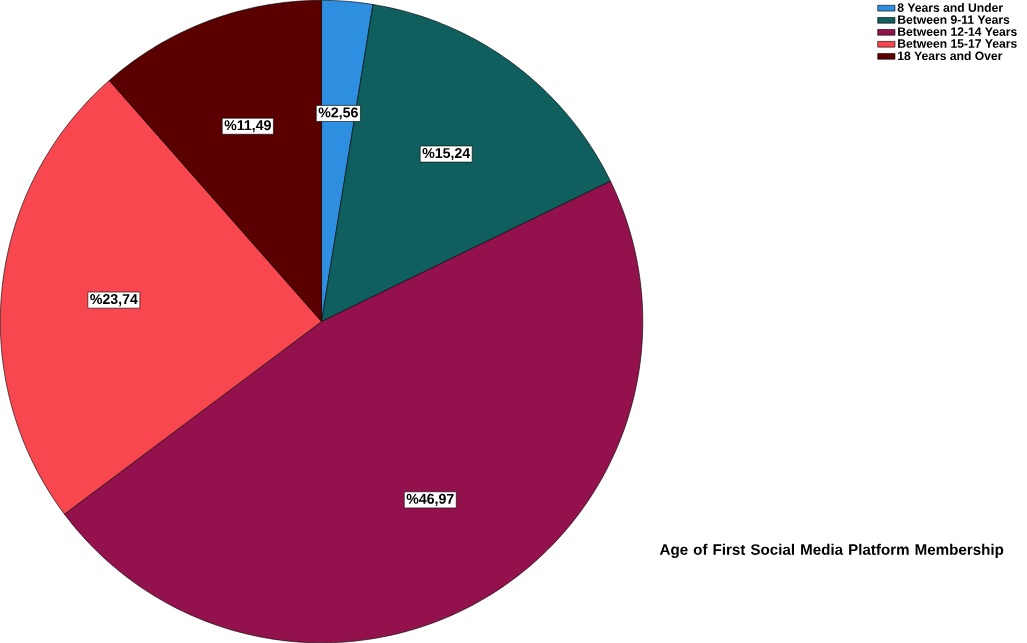 The width and height of the screenshot is (1027, 643). I want to click on legend-label: Between 12-14 Years, so click(957, 31).